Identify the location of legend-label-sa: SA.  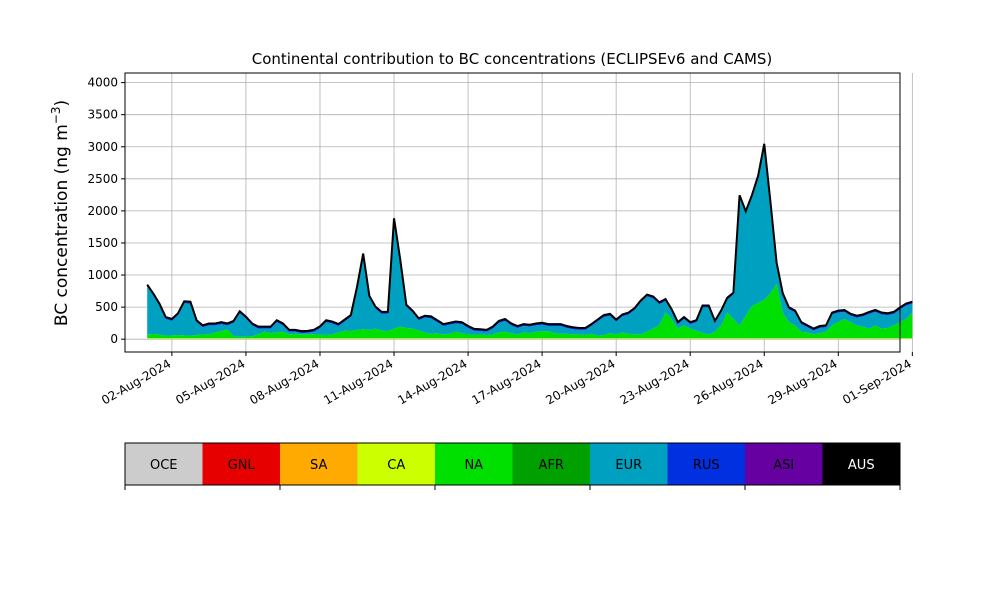
(318, 465).